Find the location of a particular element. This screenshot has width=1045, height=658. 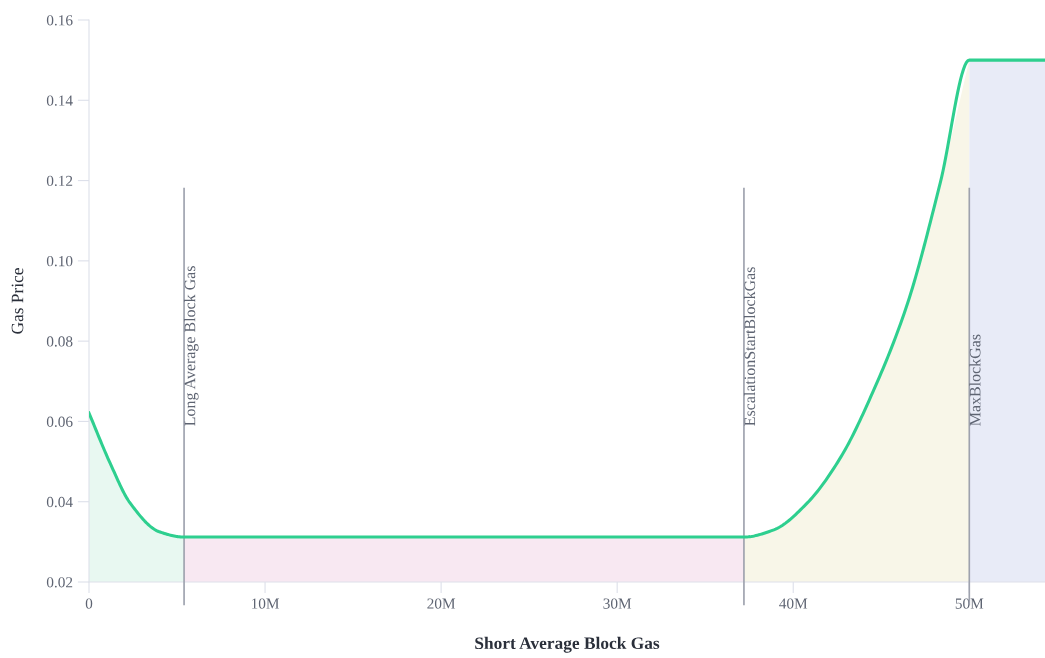

x-tick-label: 40M is located at coordinates (793, 603).